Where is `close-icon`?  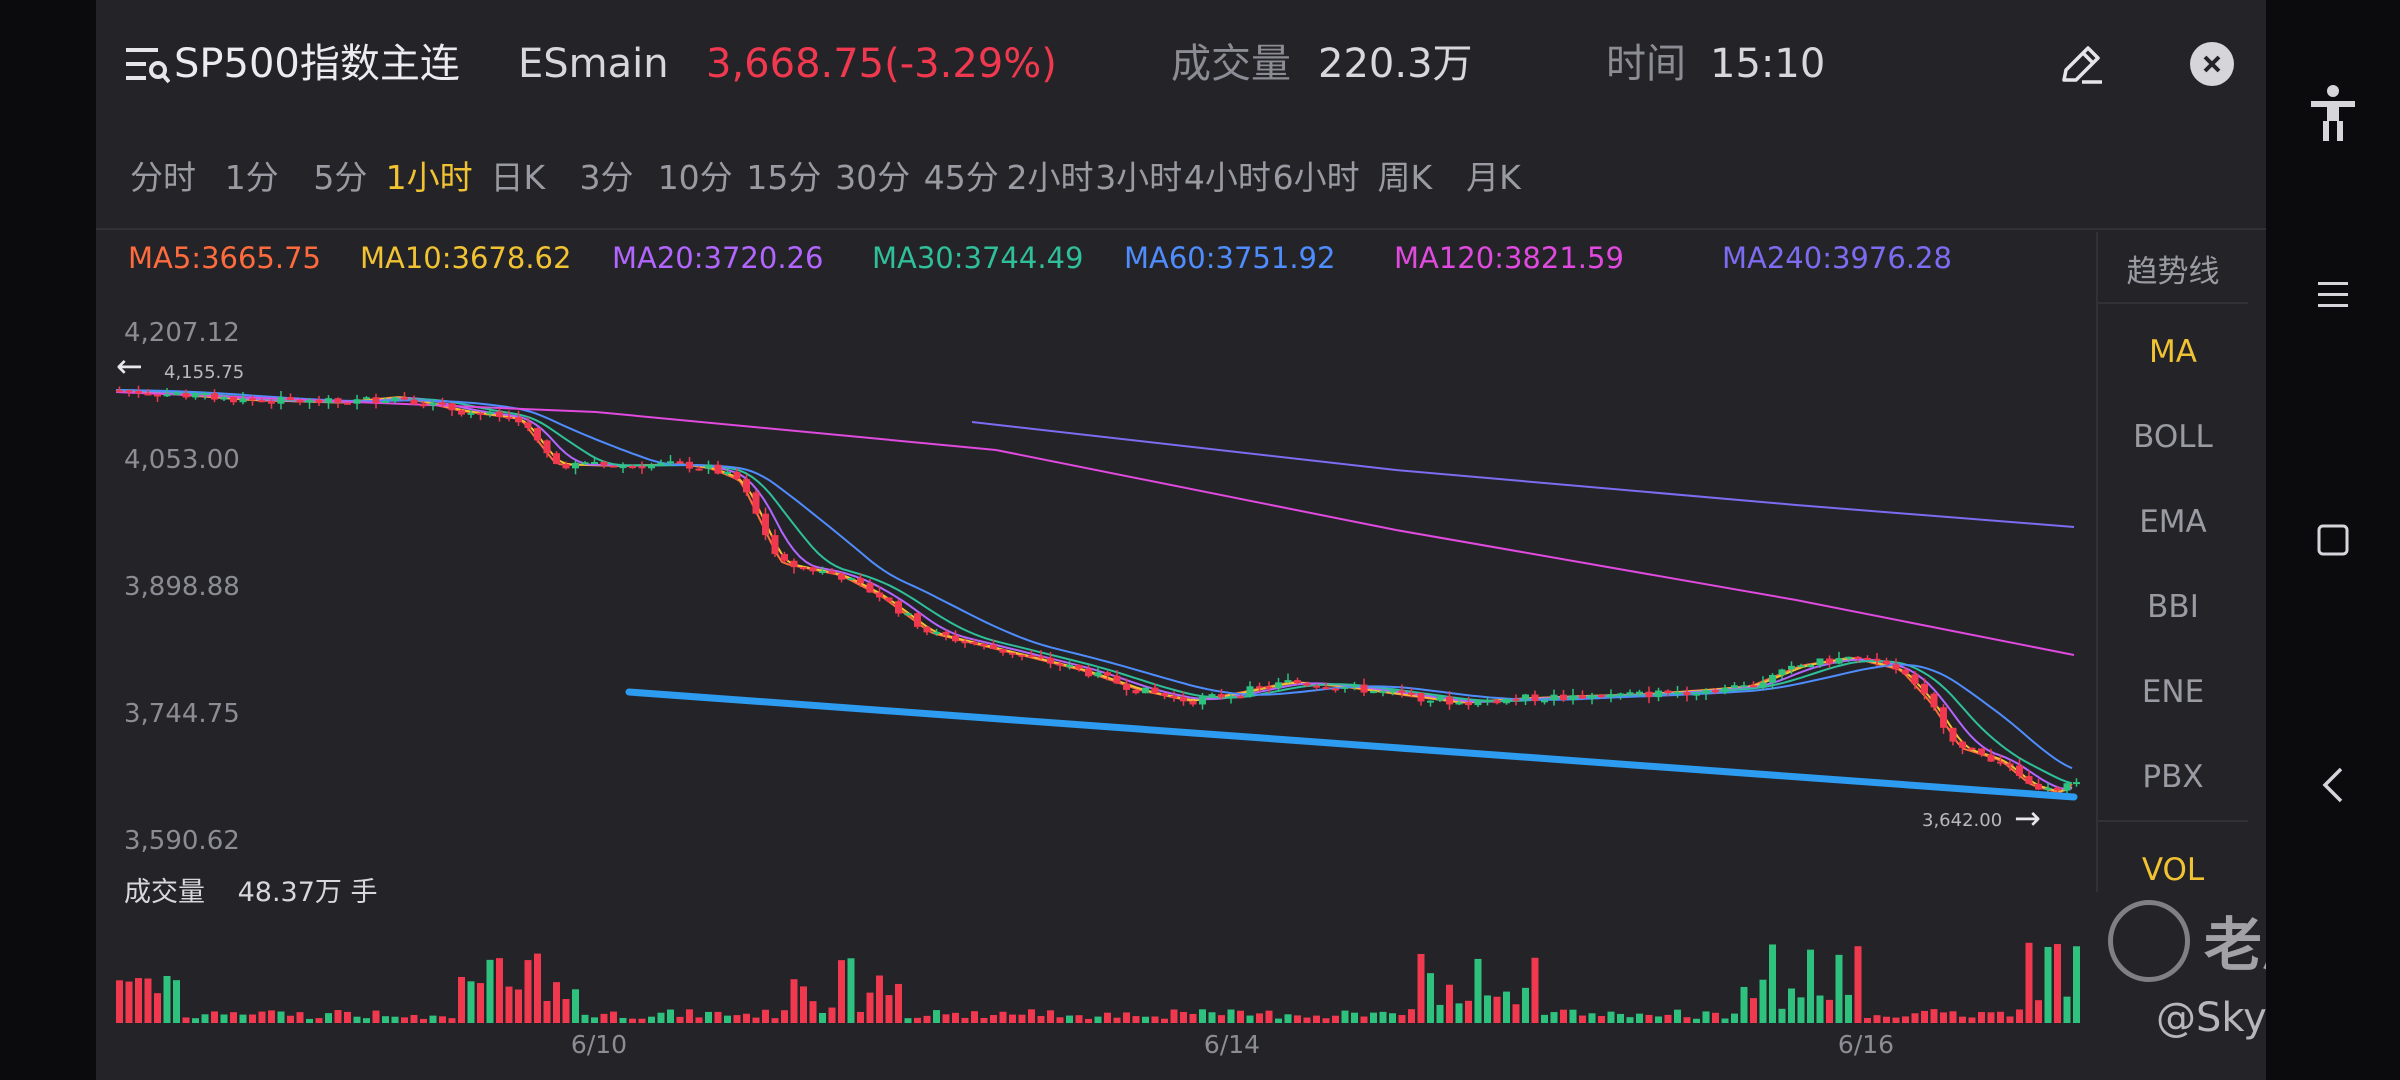 close-icon is located at coordinates (2212, 64).